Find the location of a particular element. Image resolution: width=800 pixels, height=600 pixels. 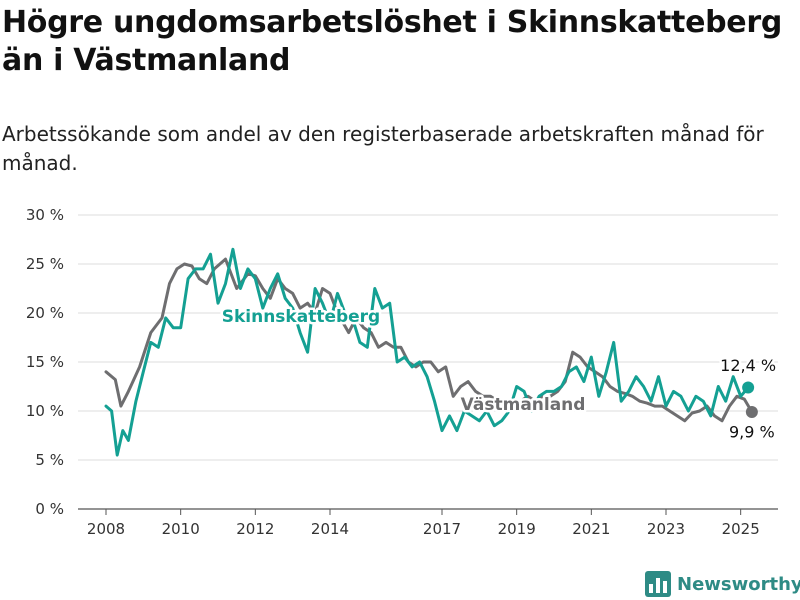

x-tick-label: 2019 is located at coordinates (517, 529).